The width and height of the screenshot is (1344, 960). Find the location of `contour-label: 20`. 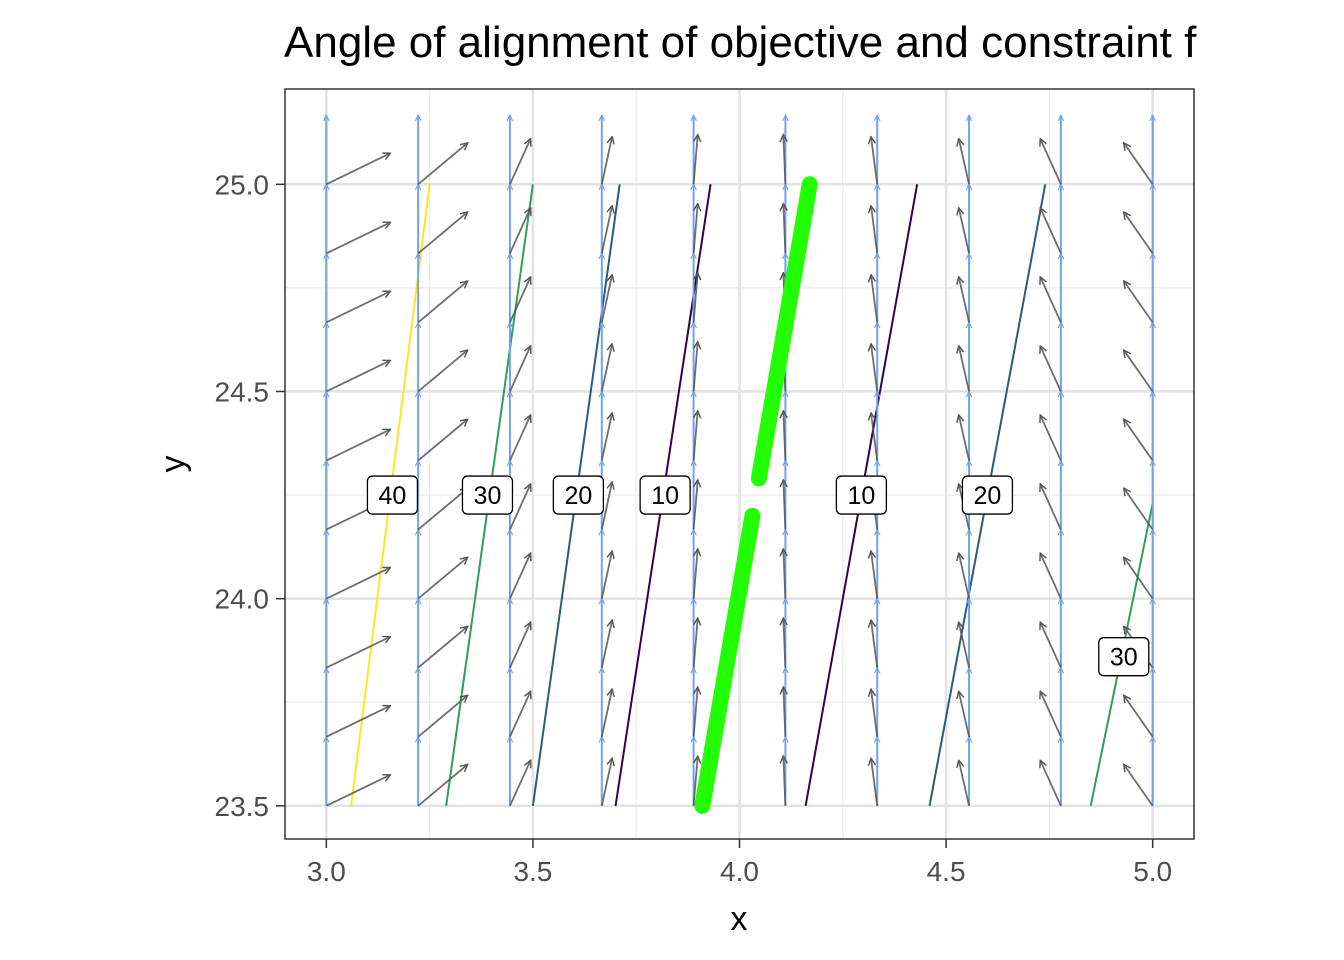

contour-label: 20 is located at coordinates (578, 495).